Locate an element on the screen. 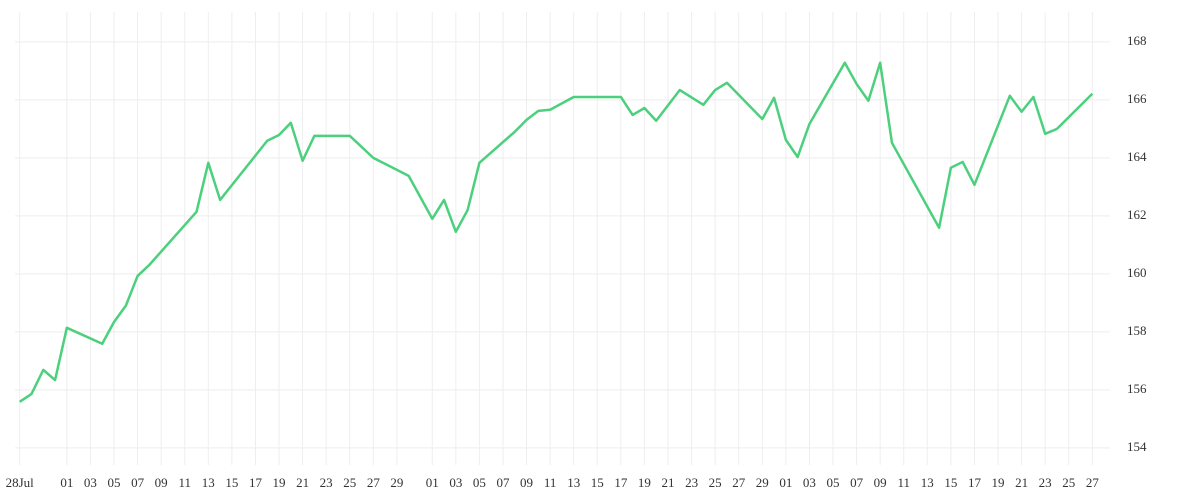  y-tick-label: 156 is located at coordinates (1137, 388).